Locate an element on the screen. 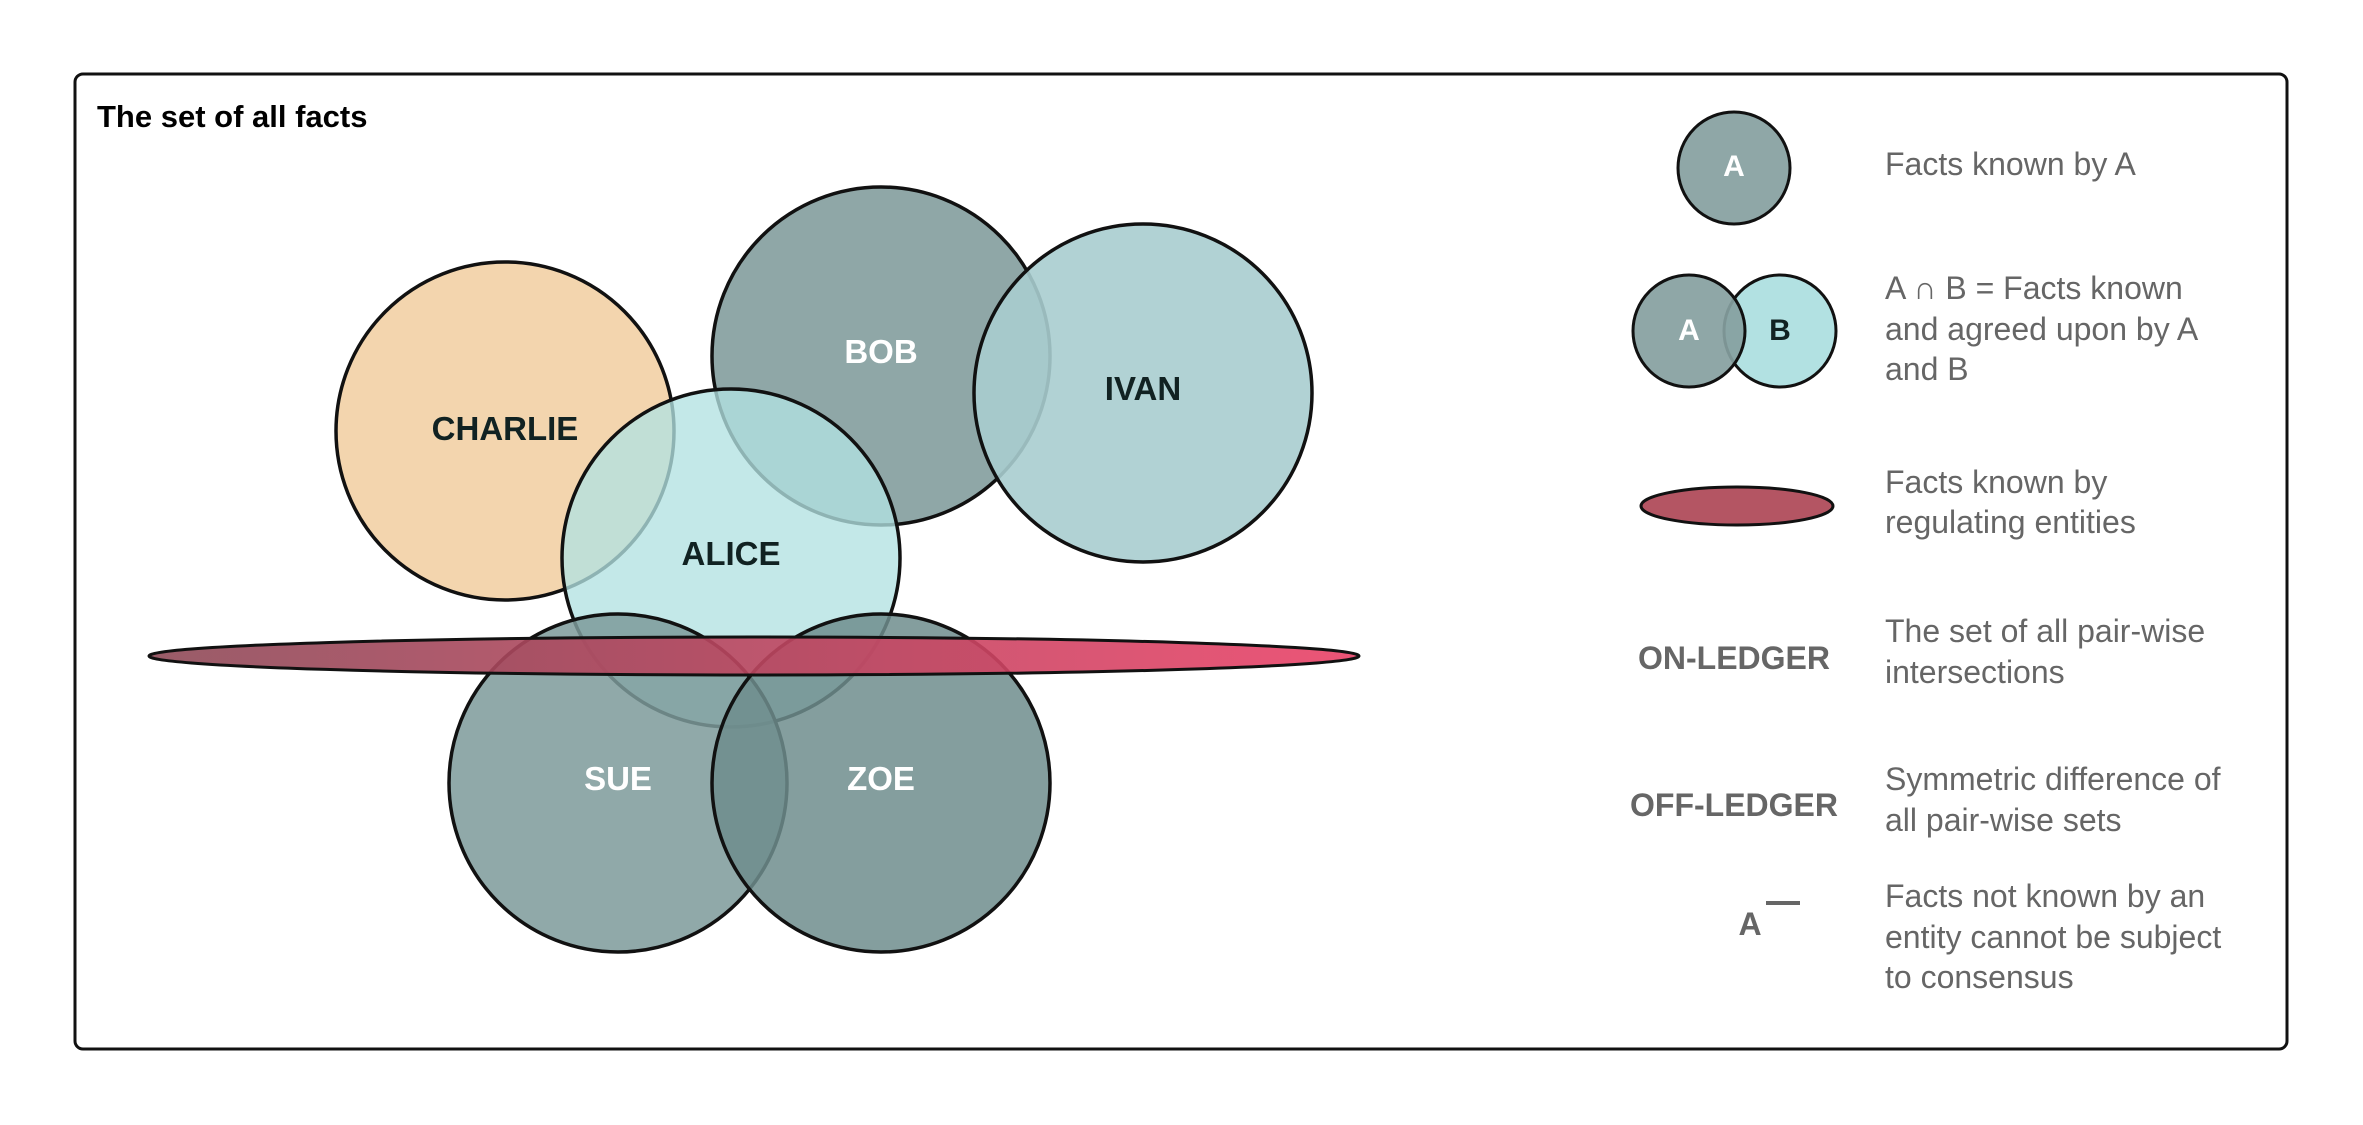 This screenshot has height=1125, width=2363. zoe-set is located at coordinates (881, 783).